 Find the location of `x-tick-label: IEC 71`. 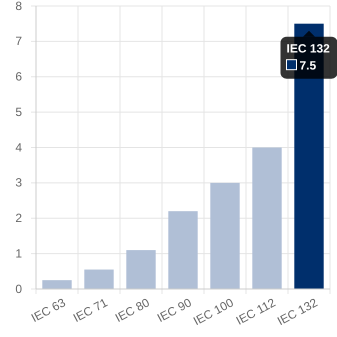

x-tick-label: IEC 71 is located at coordinates (90, 310).